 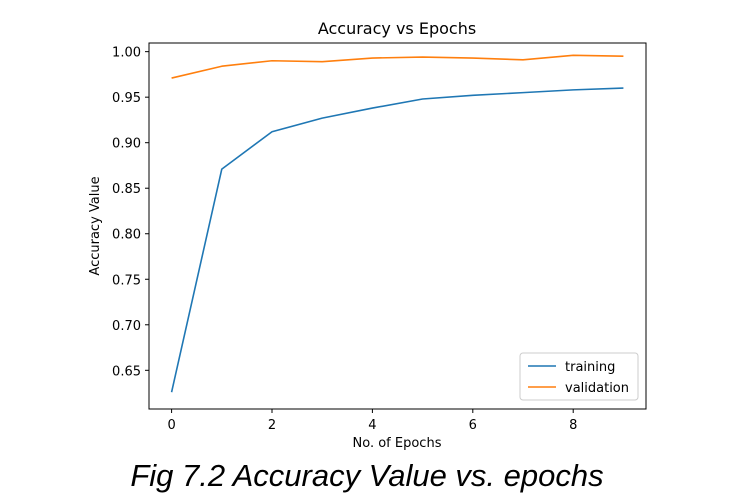 I want to click on y-tick-label: 0.75, so click(x=126, y=280).